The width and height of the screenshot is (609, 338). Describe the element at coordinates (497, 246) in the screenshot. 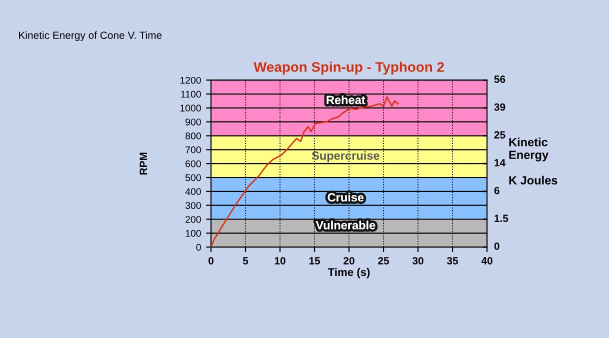

I see `text: 0` at that location.